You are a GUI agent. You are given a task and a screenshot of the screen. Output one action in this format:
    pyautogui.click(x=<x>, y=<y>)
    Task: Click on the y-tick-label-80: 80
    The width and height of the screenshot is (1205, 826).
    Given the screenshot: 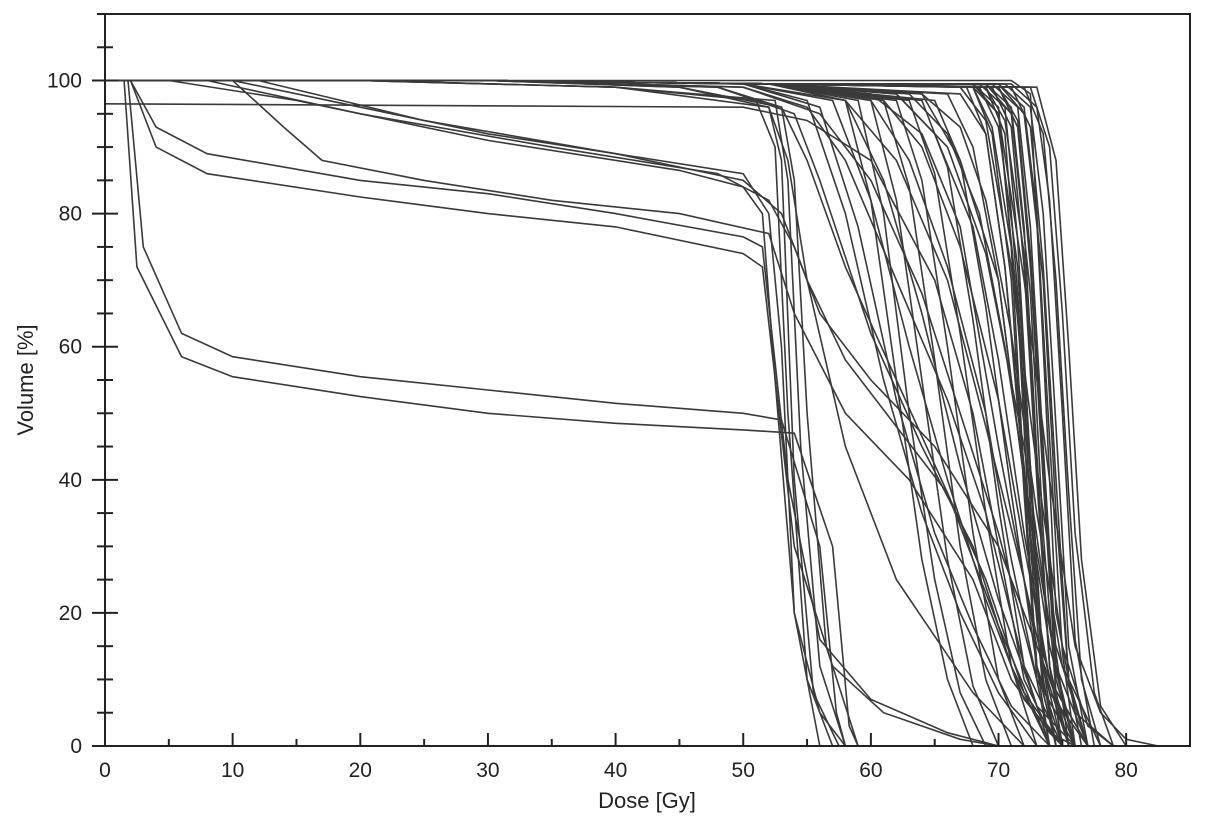 What is the action you would take?
    pyautogui.click(x=70, y=214)
    